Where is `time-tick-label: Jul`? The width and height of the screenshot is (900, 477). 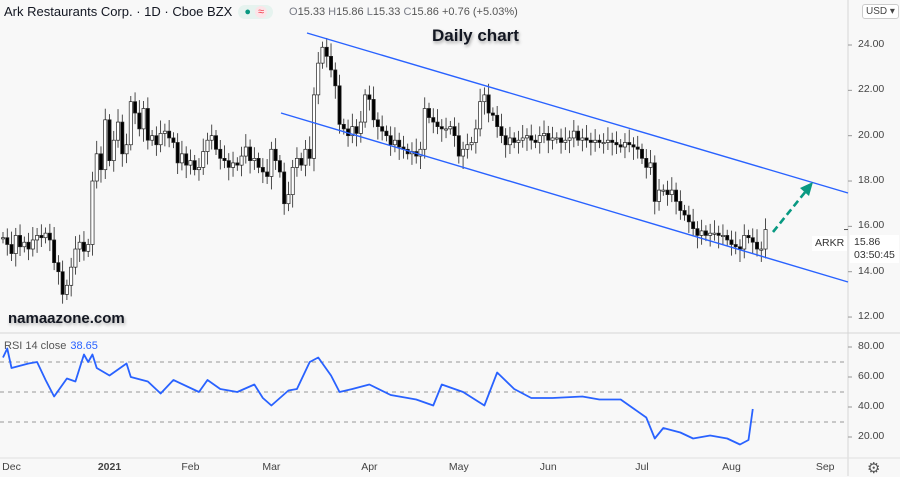
time-tick-label: Jul is located at coordinates (642, 467).